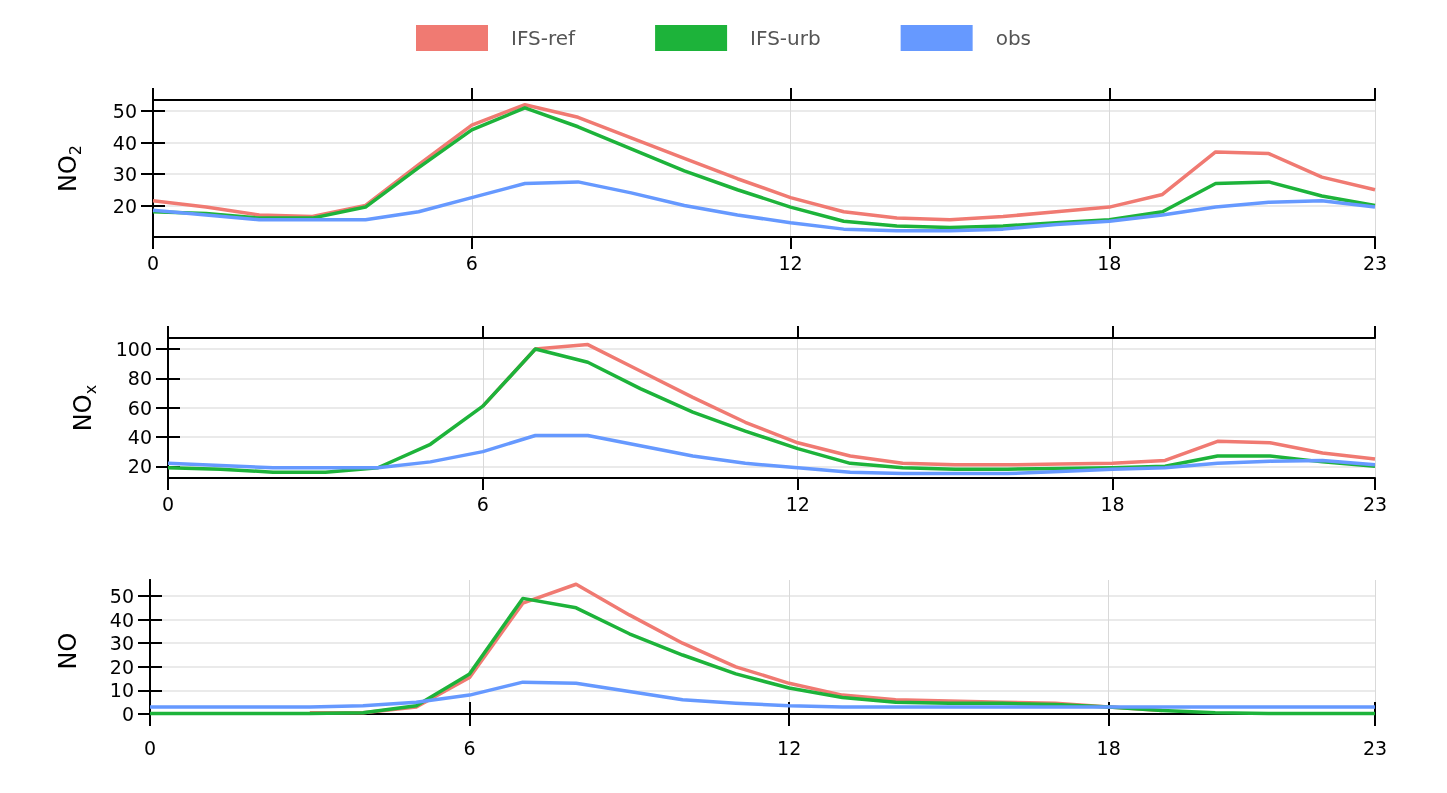  I want to click on y-axis-title: NO2, so click(69, 168).